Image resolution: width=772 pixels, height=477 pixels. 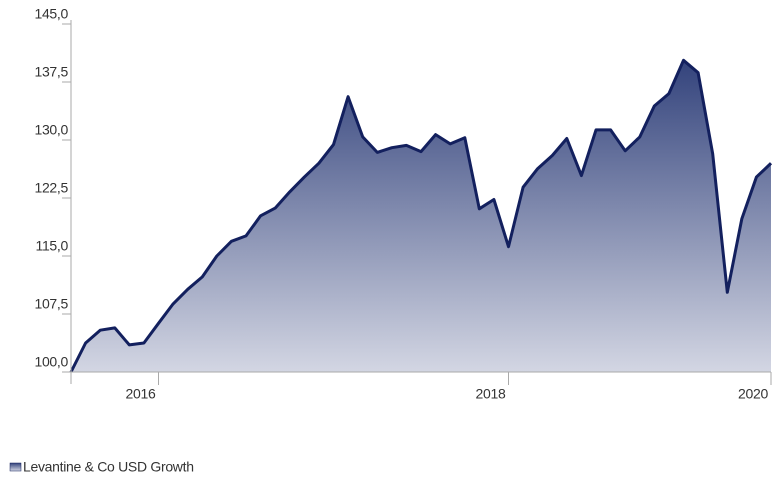 I want to click on y-tick-label: 145,0, so click(x=51, y=14).